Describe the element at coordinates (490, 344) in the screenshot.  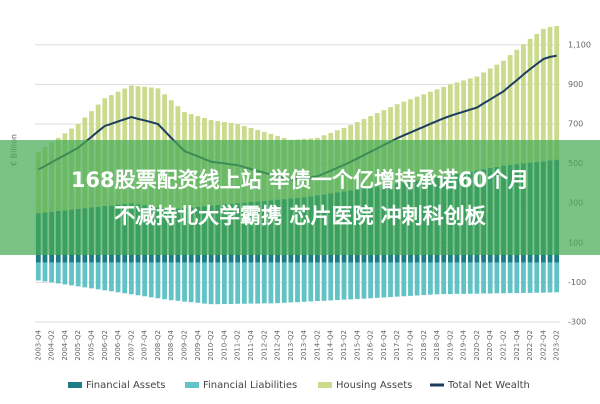
I see `x-tick-label: 2020-Q4` at that location.